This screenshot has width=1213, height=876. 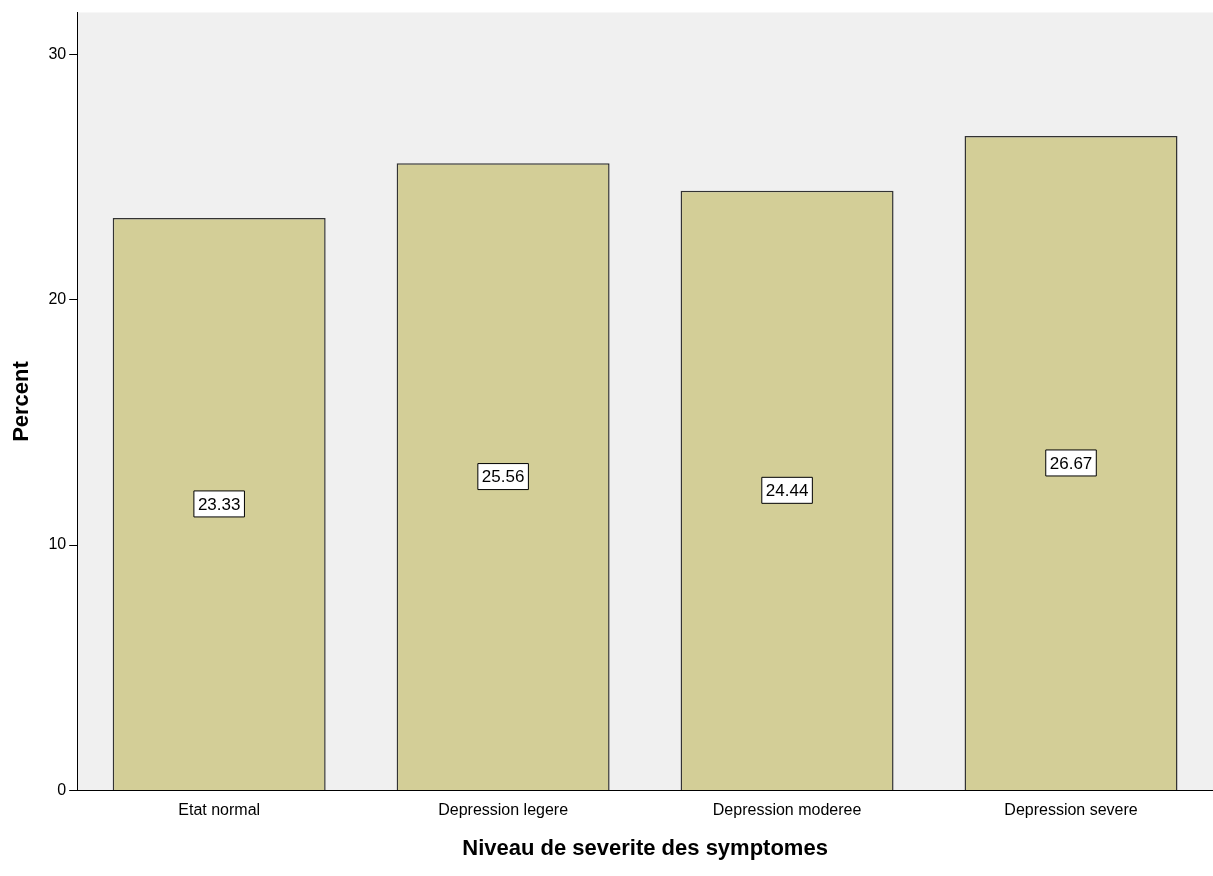 What do you see at coordinates (57, 299) in the screenshot?
I see `y-tick-label: 20` at bounding box center [57, 299].